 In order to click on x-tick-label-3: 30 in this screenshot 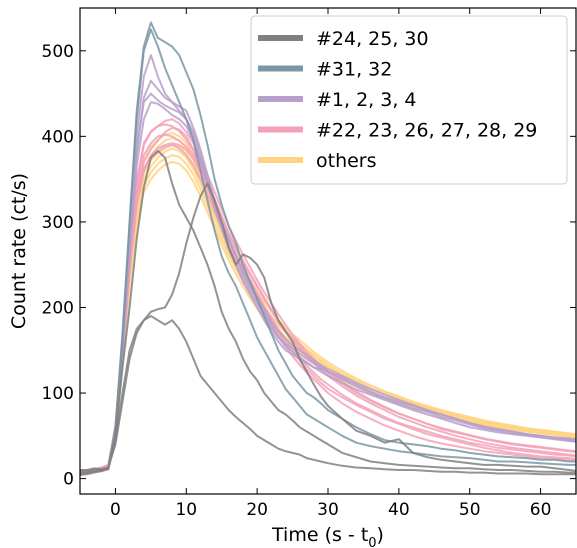, I will do `click(328, 510)`.